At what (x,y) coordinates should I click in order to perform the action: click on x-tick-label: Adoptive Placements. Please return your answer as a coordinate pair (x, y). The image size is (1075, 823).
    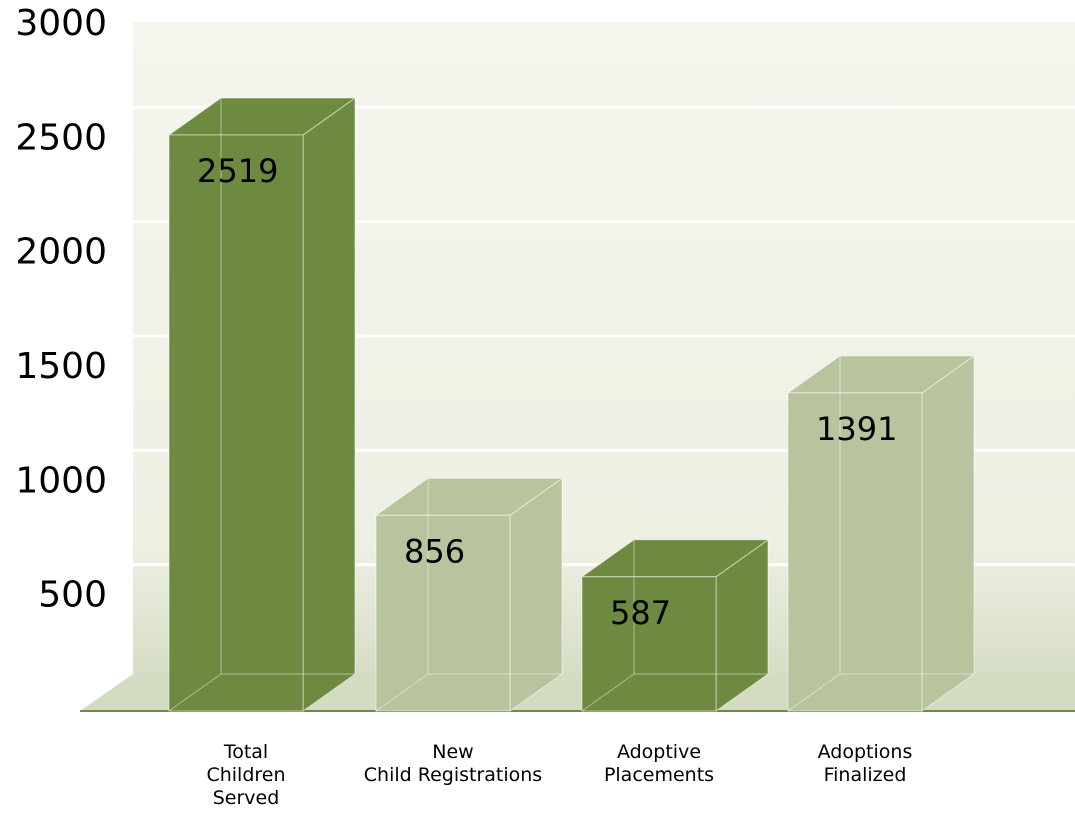
    Looking at the image, I should click on (659, 763).